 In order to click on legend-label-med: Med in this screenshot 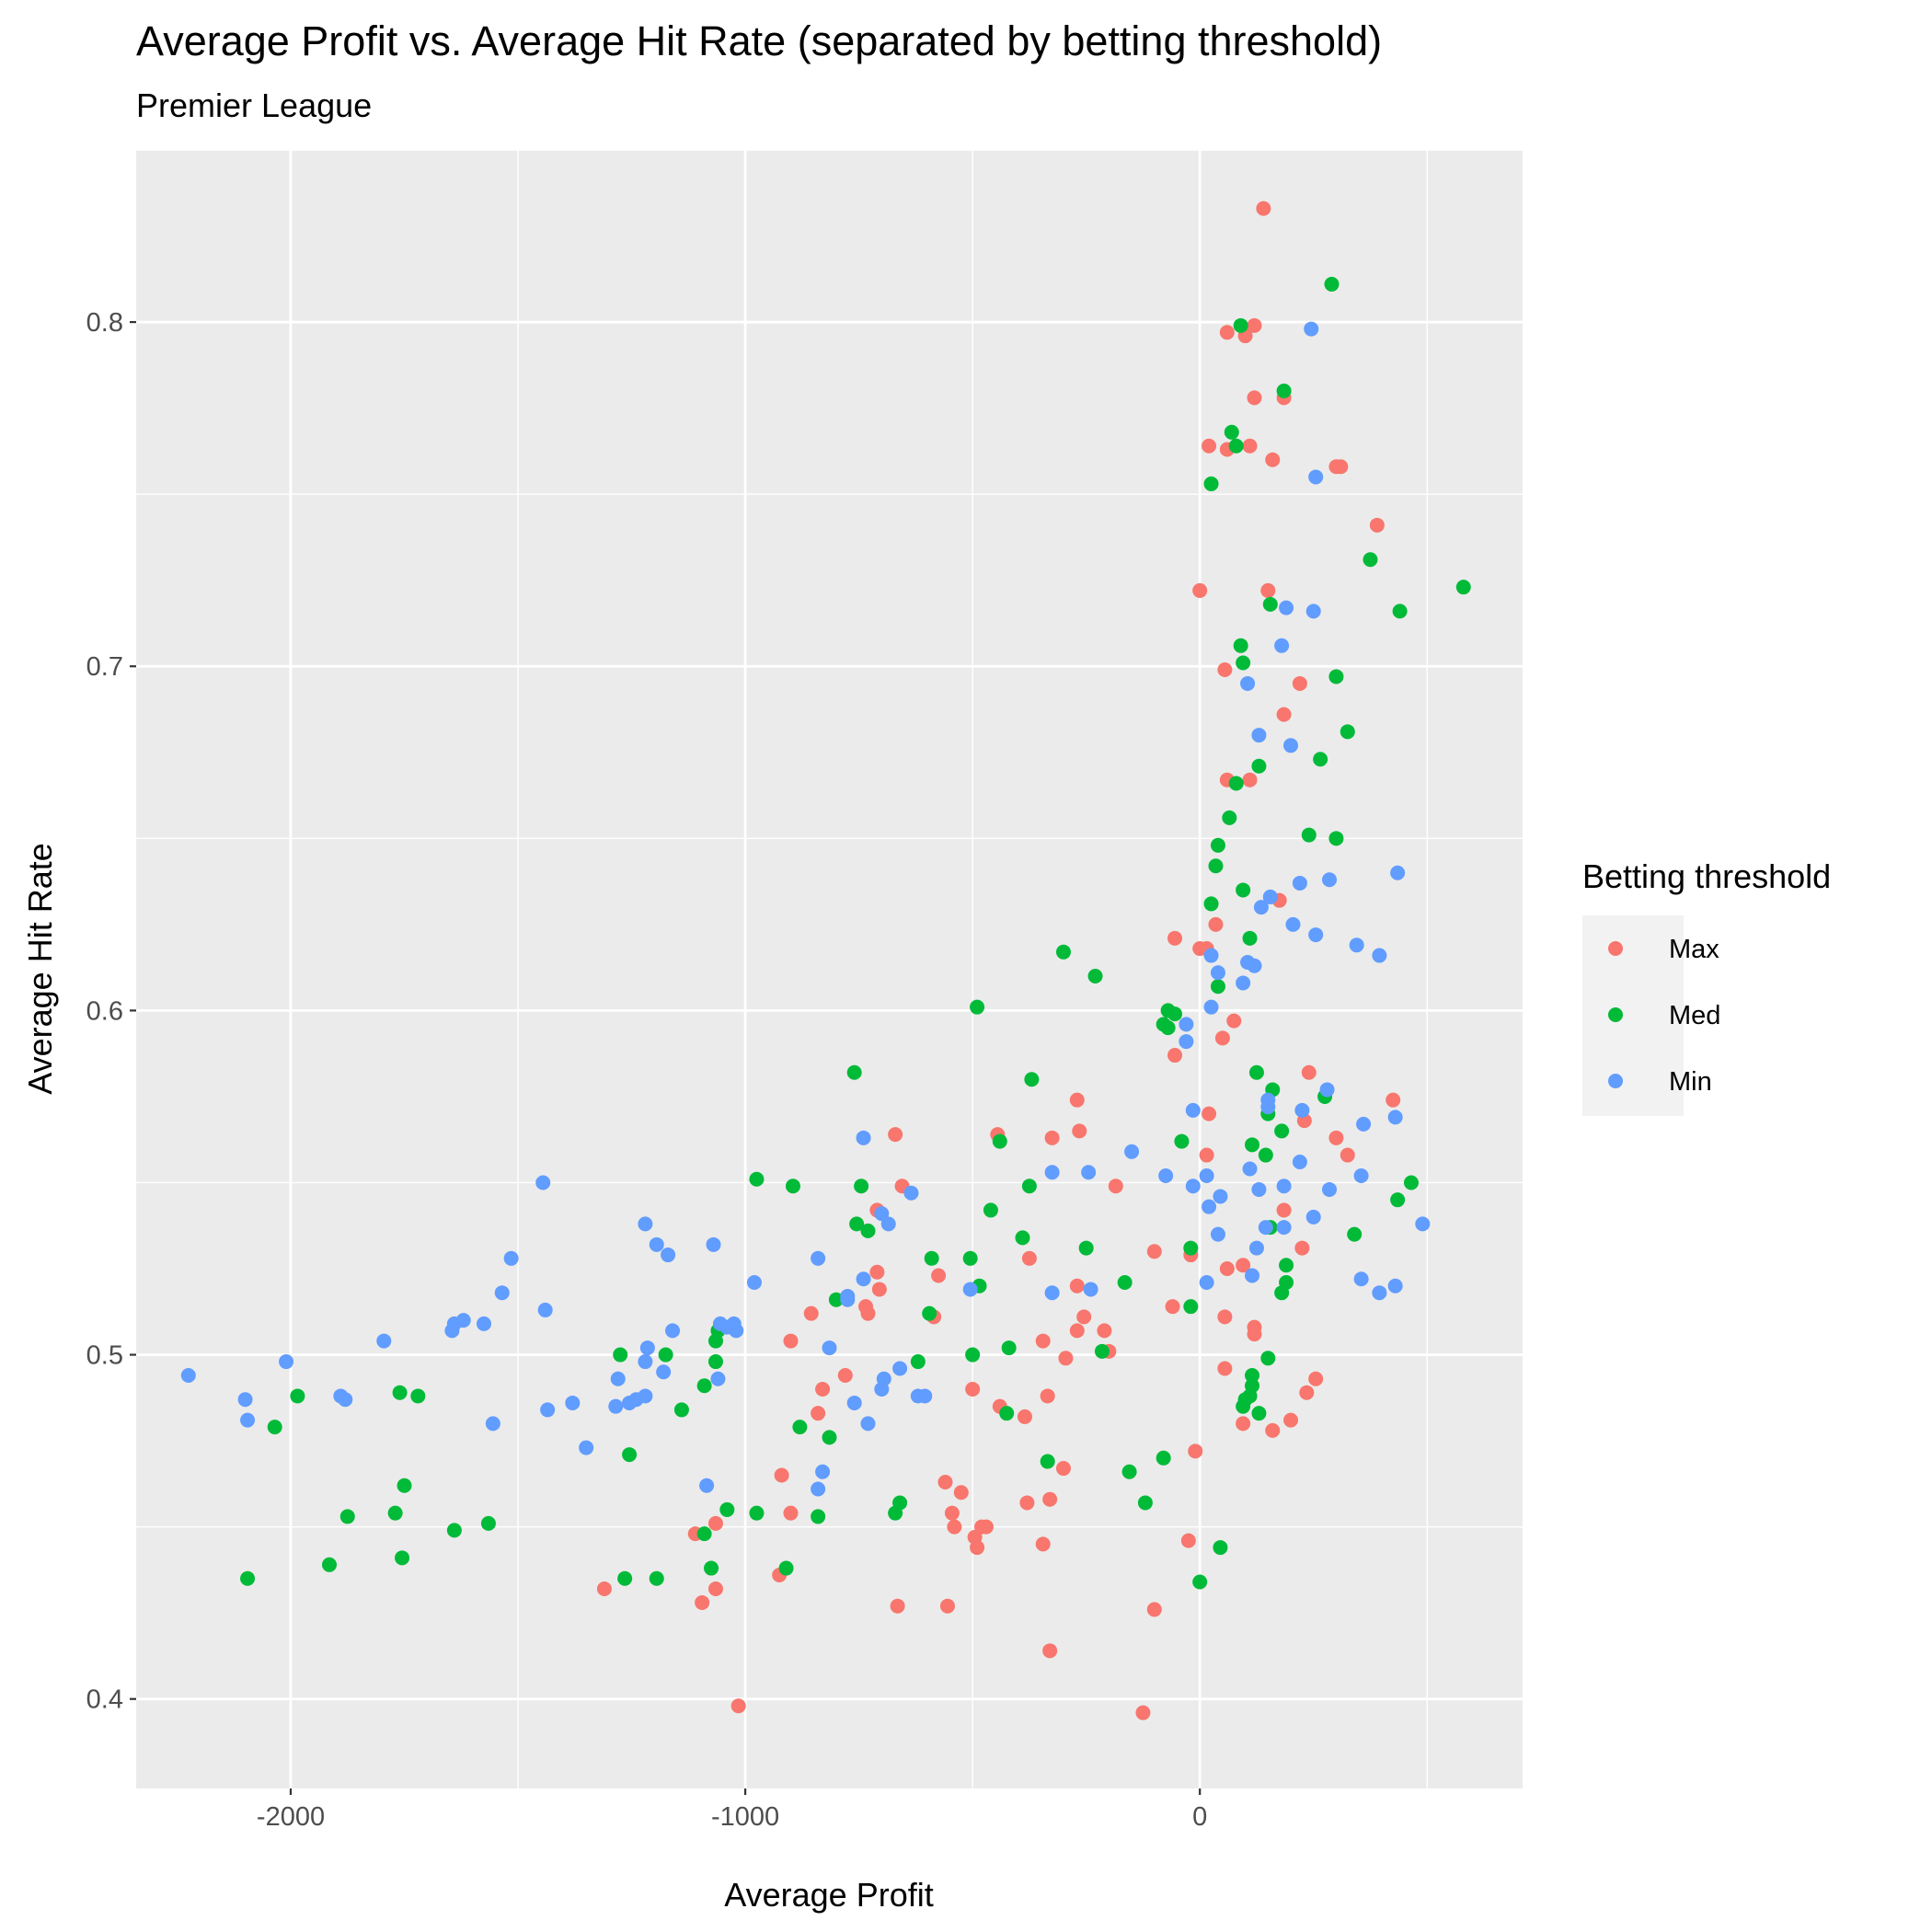, I will do `click(1694, 1016)`.